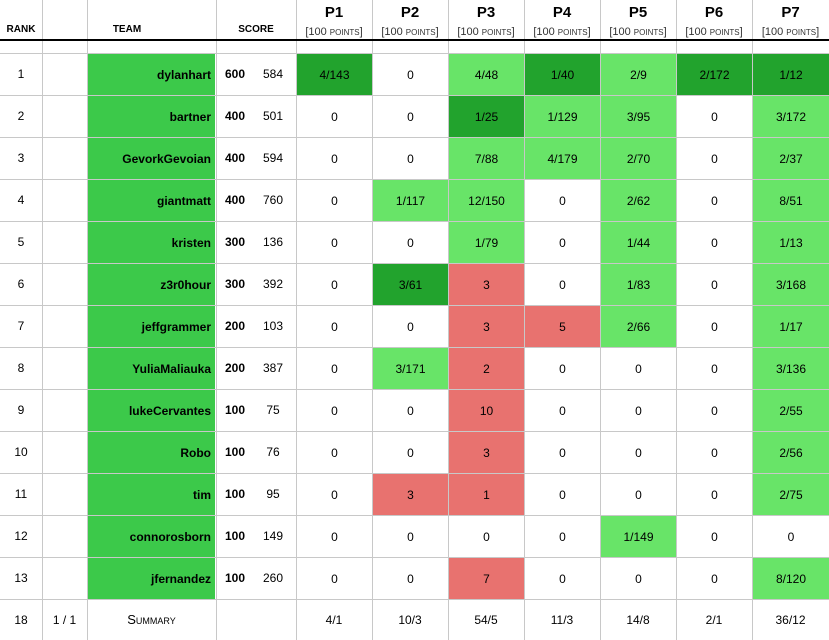 The height and width of the screenshot is (640, 829). I want to click on rank: 2, so click(21, 116).